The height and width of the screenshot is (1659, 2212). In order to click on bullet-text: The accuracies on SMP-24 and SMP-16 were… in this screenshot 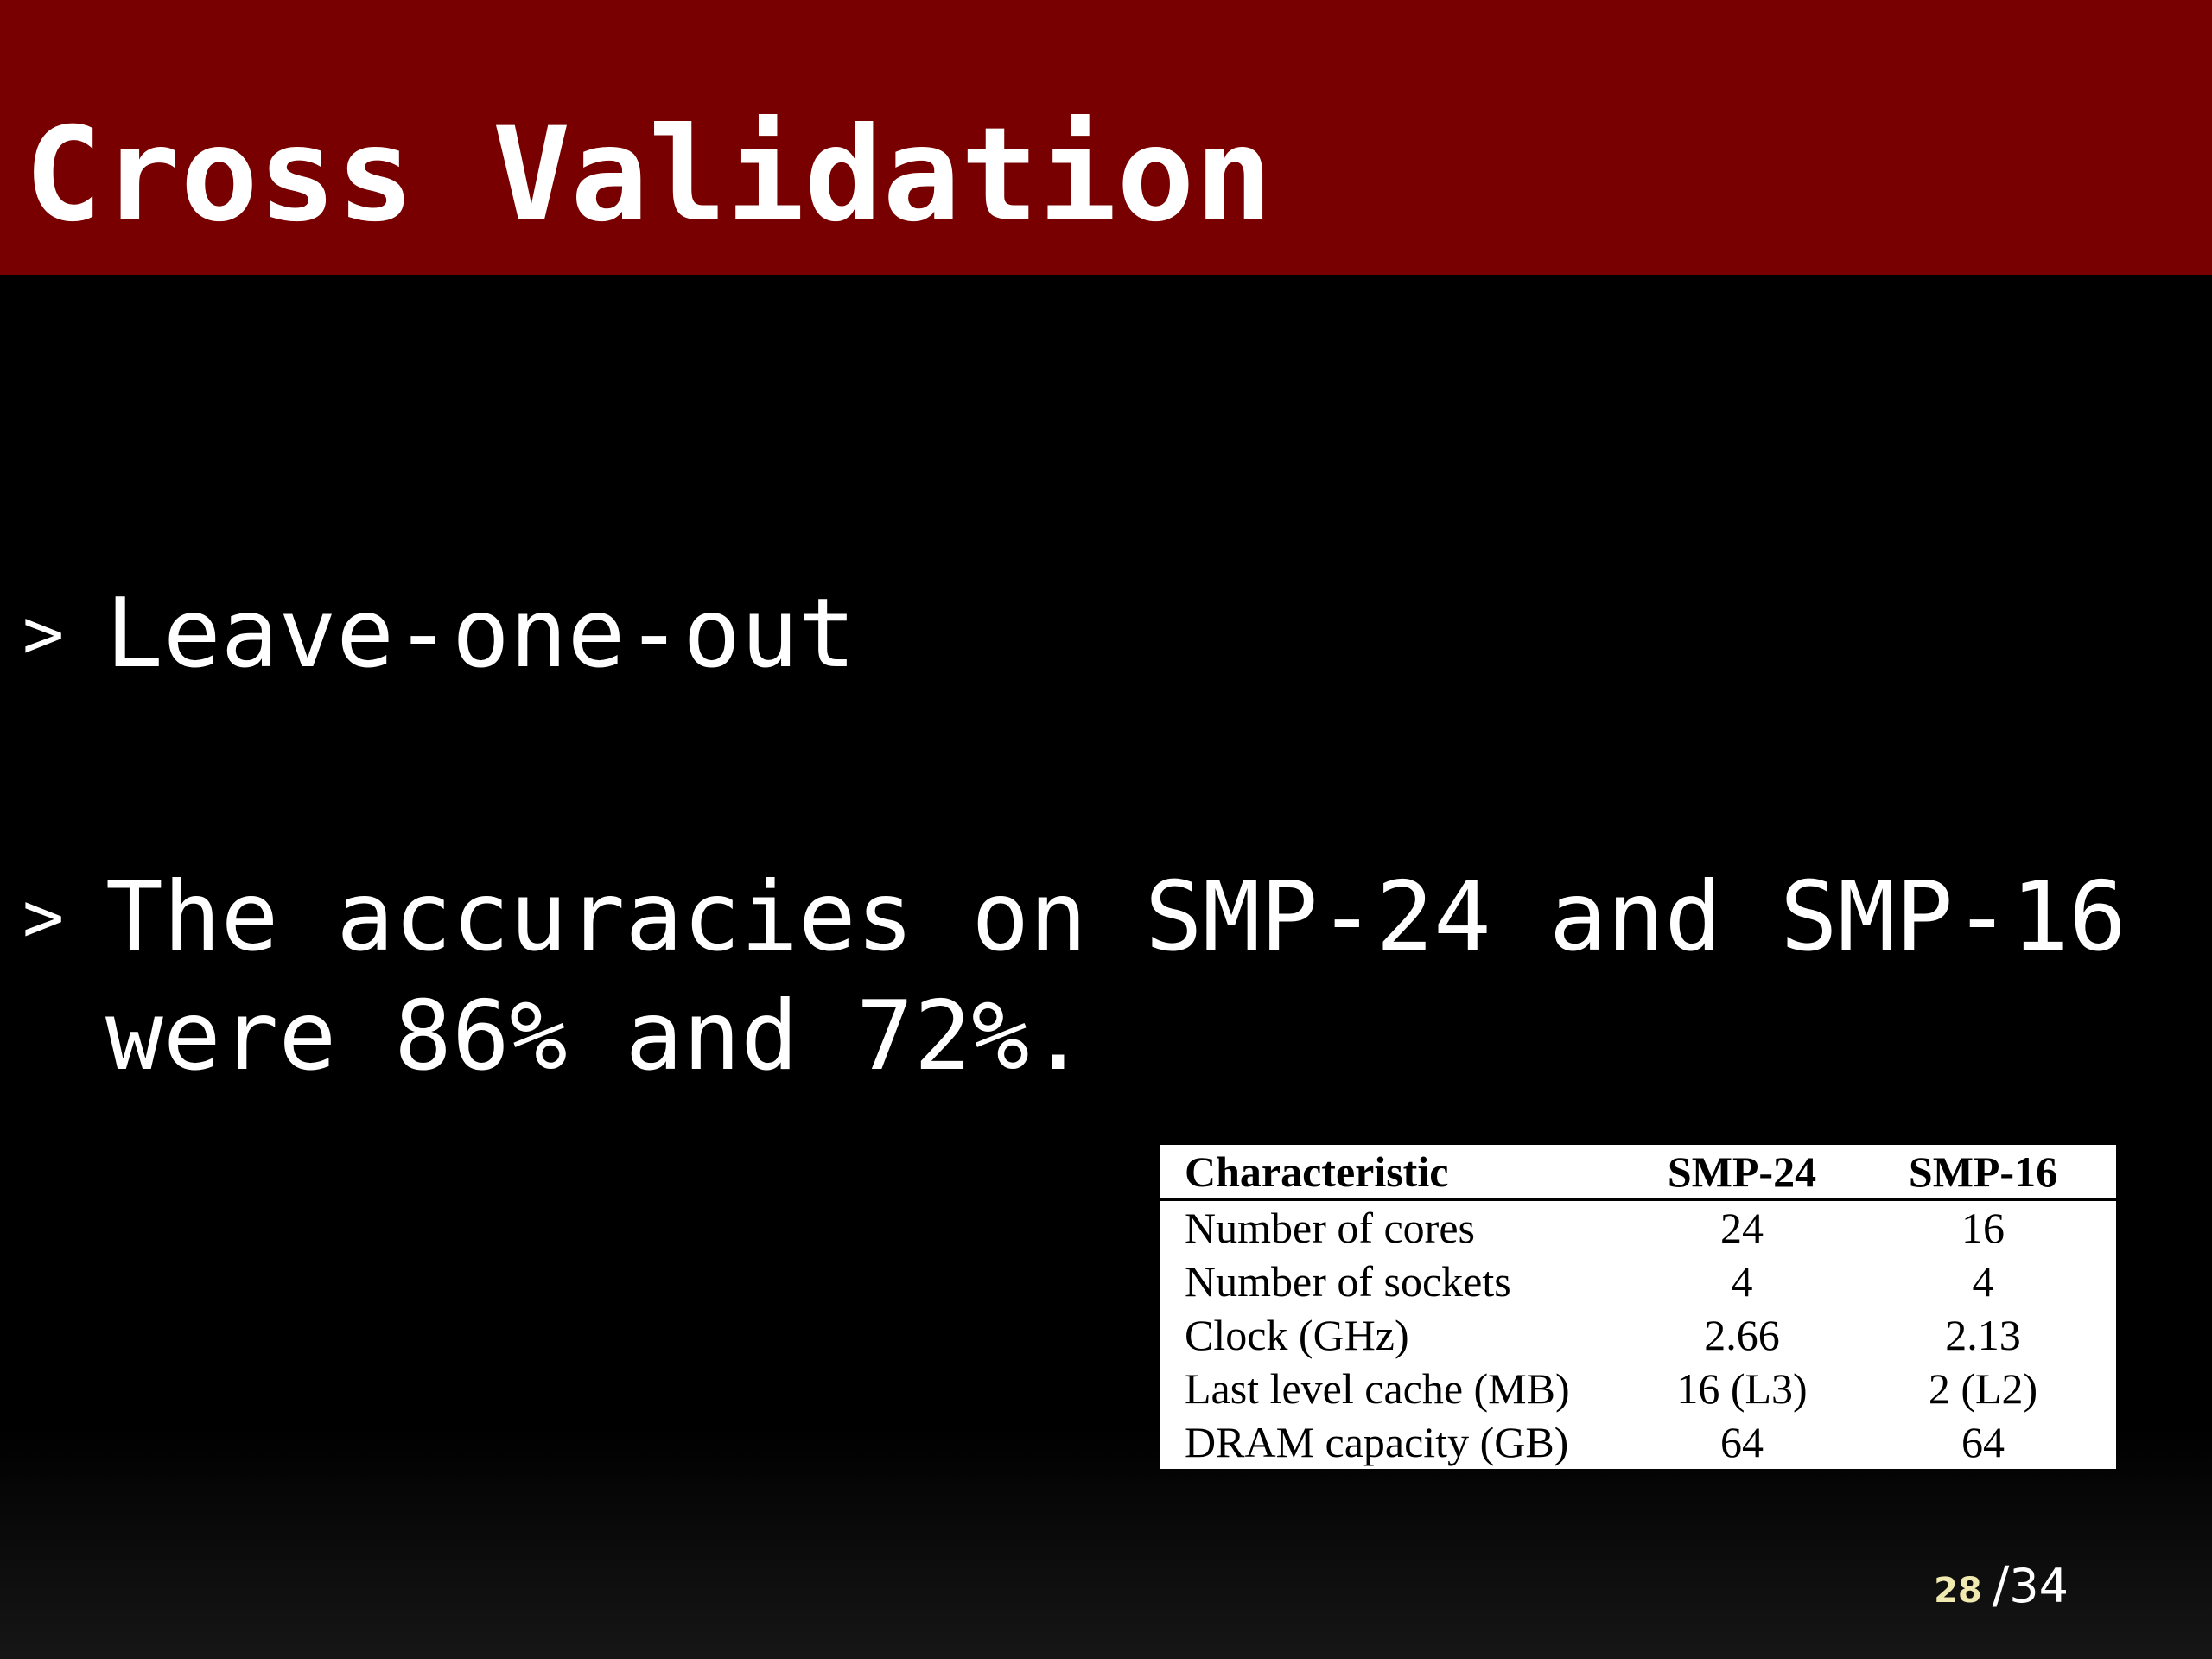, I will do `click(1115, 976)`.